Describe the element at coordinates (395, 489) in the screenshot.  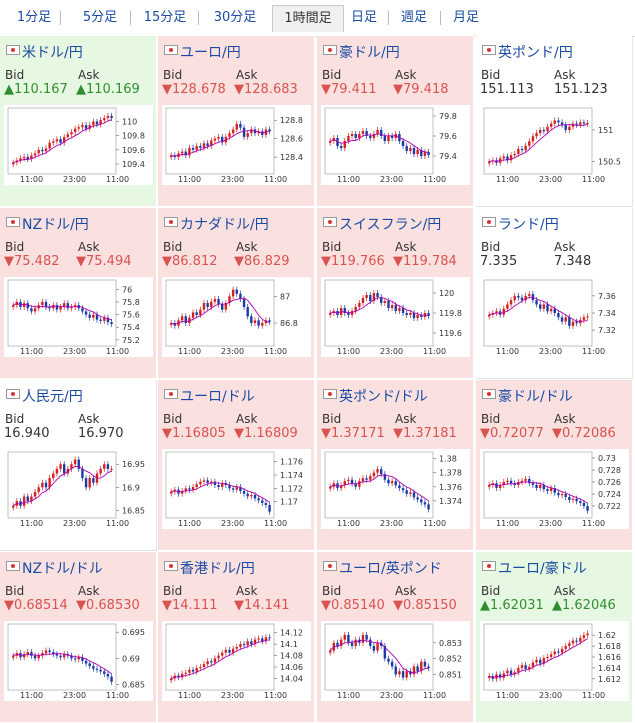
I see `price-chart: 1.38 1.378 1.376 1.374 11:00 23:00 11:00` at that location.